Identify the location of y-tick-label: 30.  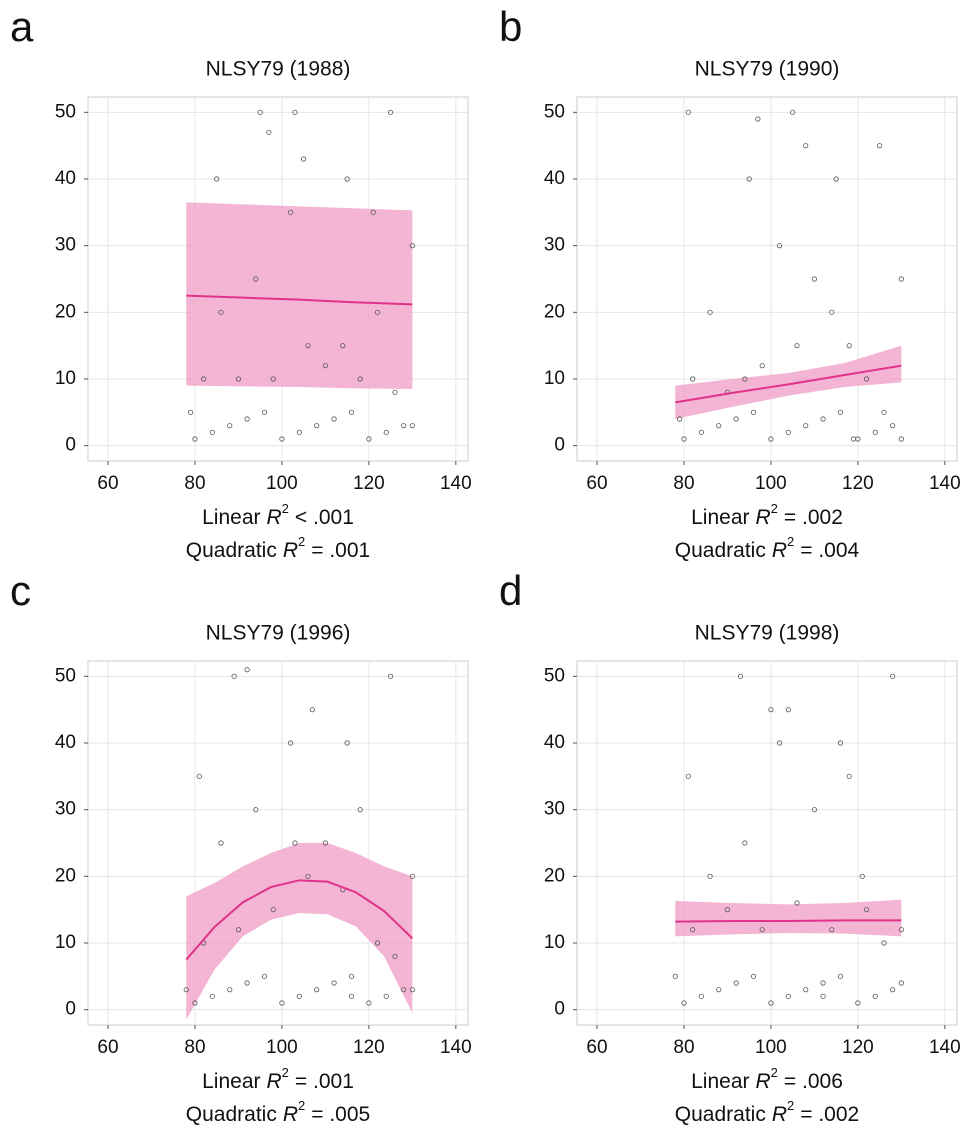
(65, 245).